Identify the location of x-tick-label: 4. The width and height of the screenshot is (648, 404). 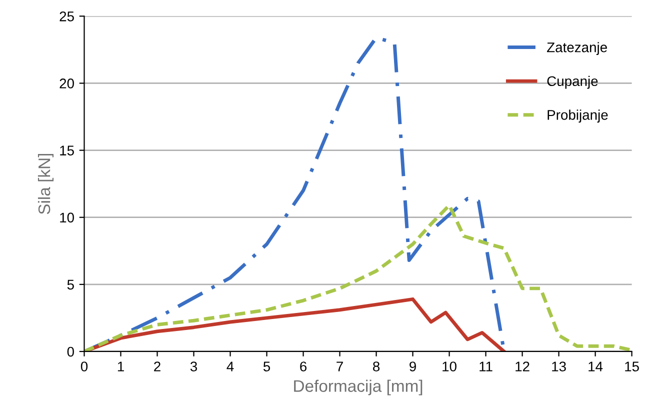
(230, 367).